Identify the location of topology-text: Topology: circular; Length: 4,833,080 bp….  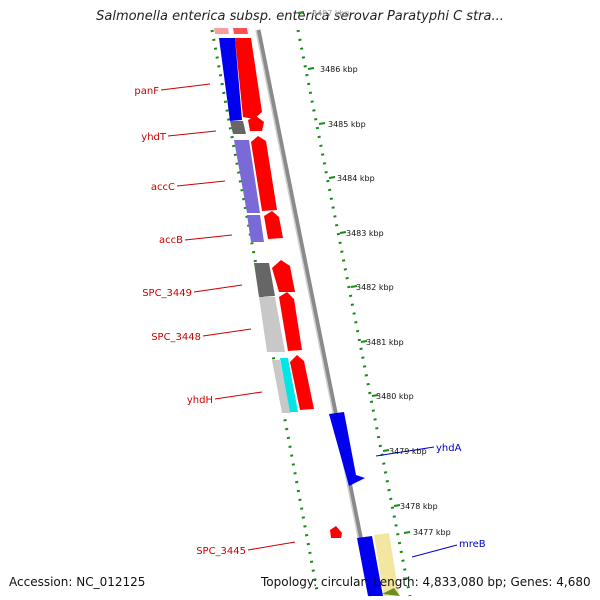
(426, 582).